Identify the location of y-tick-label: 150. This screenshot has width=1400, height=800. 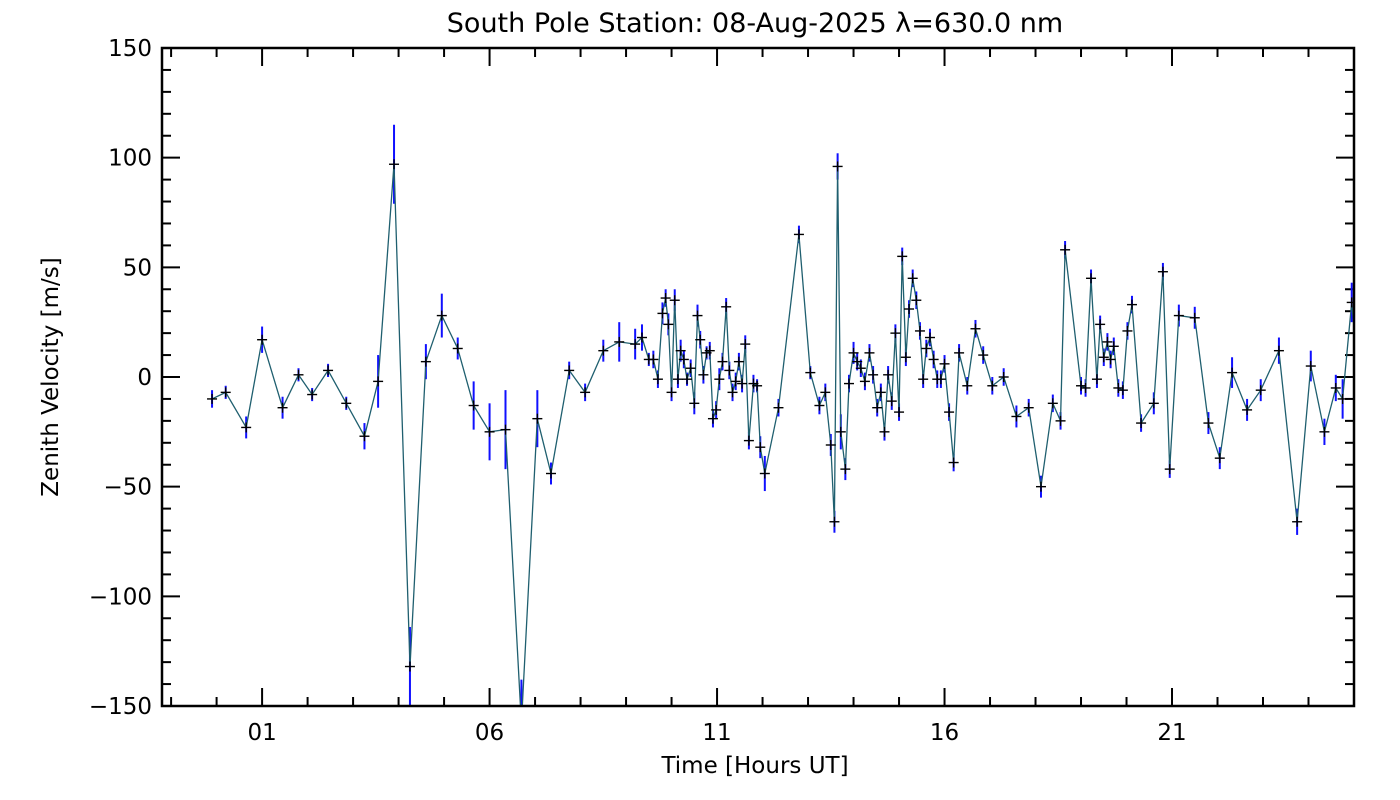
(130, 49).